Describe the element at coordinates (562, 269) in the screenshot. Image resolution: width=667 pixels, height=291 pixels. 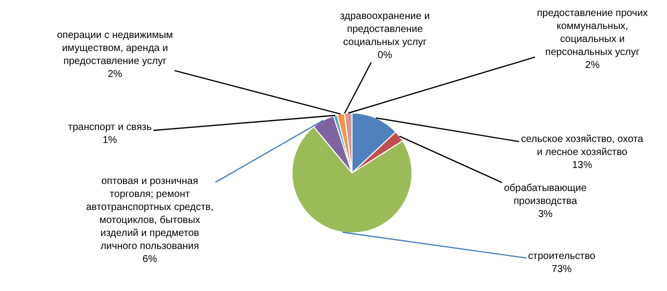
I see `data-label: 73%` at that location.